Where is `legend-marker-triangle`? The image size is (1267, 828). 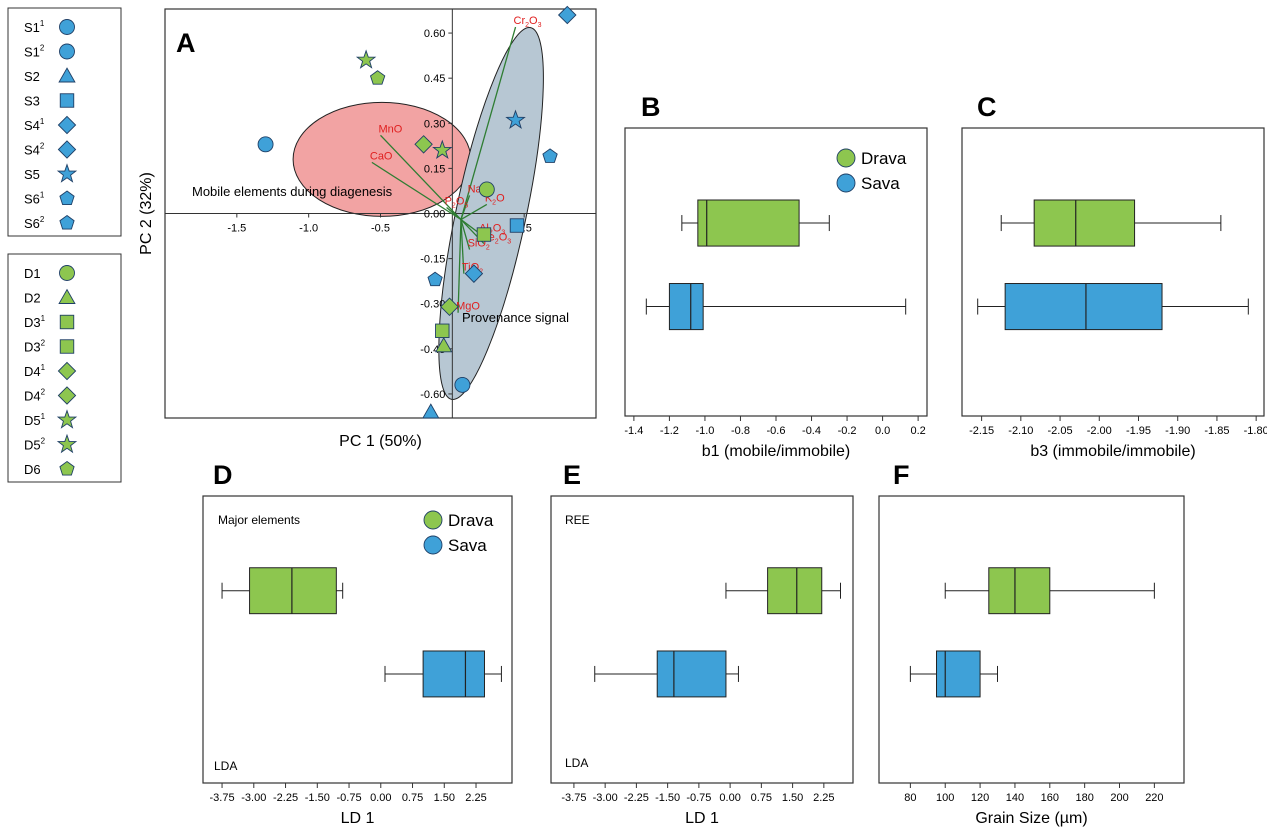
legend-marker-triangle is located at coordinates (67, 75).